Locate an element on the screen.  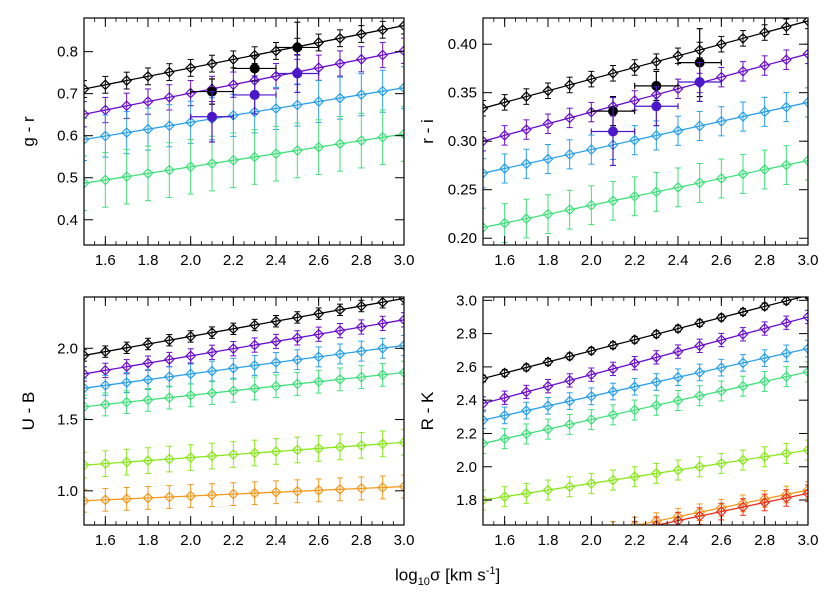
x-tick-label: 1.6 is located at coordinates (105, 260).